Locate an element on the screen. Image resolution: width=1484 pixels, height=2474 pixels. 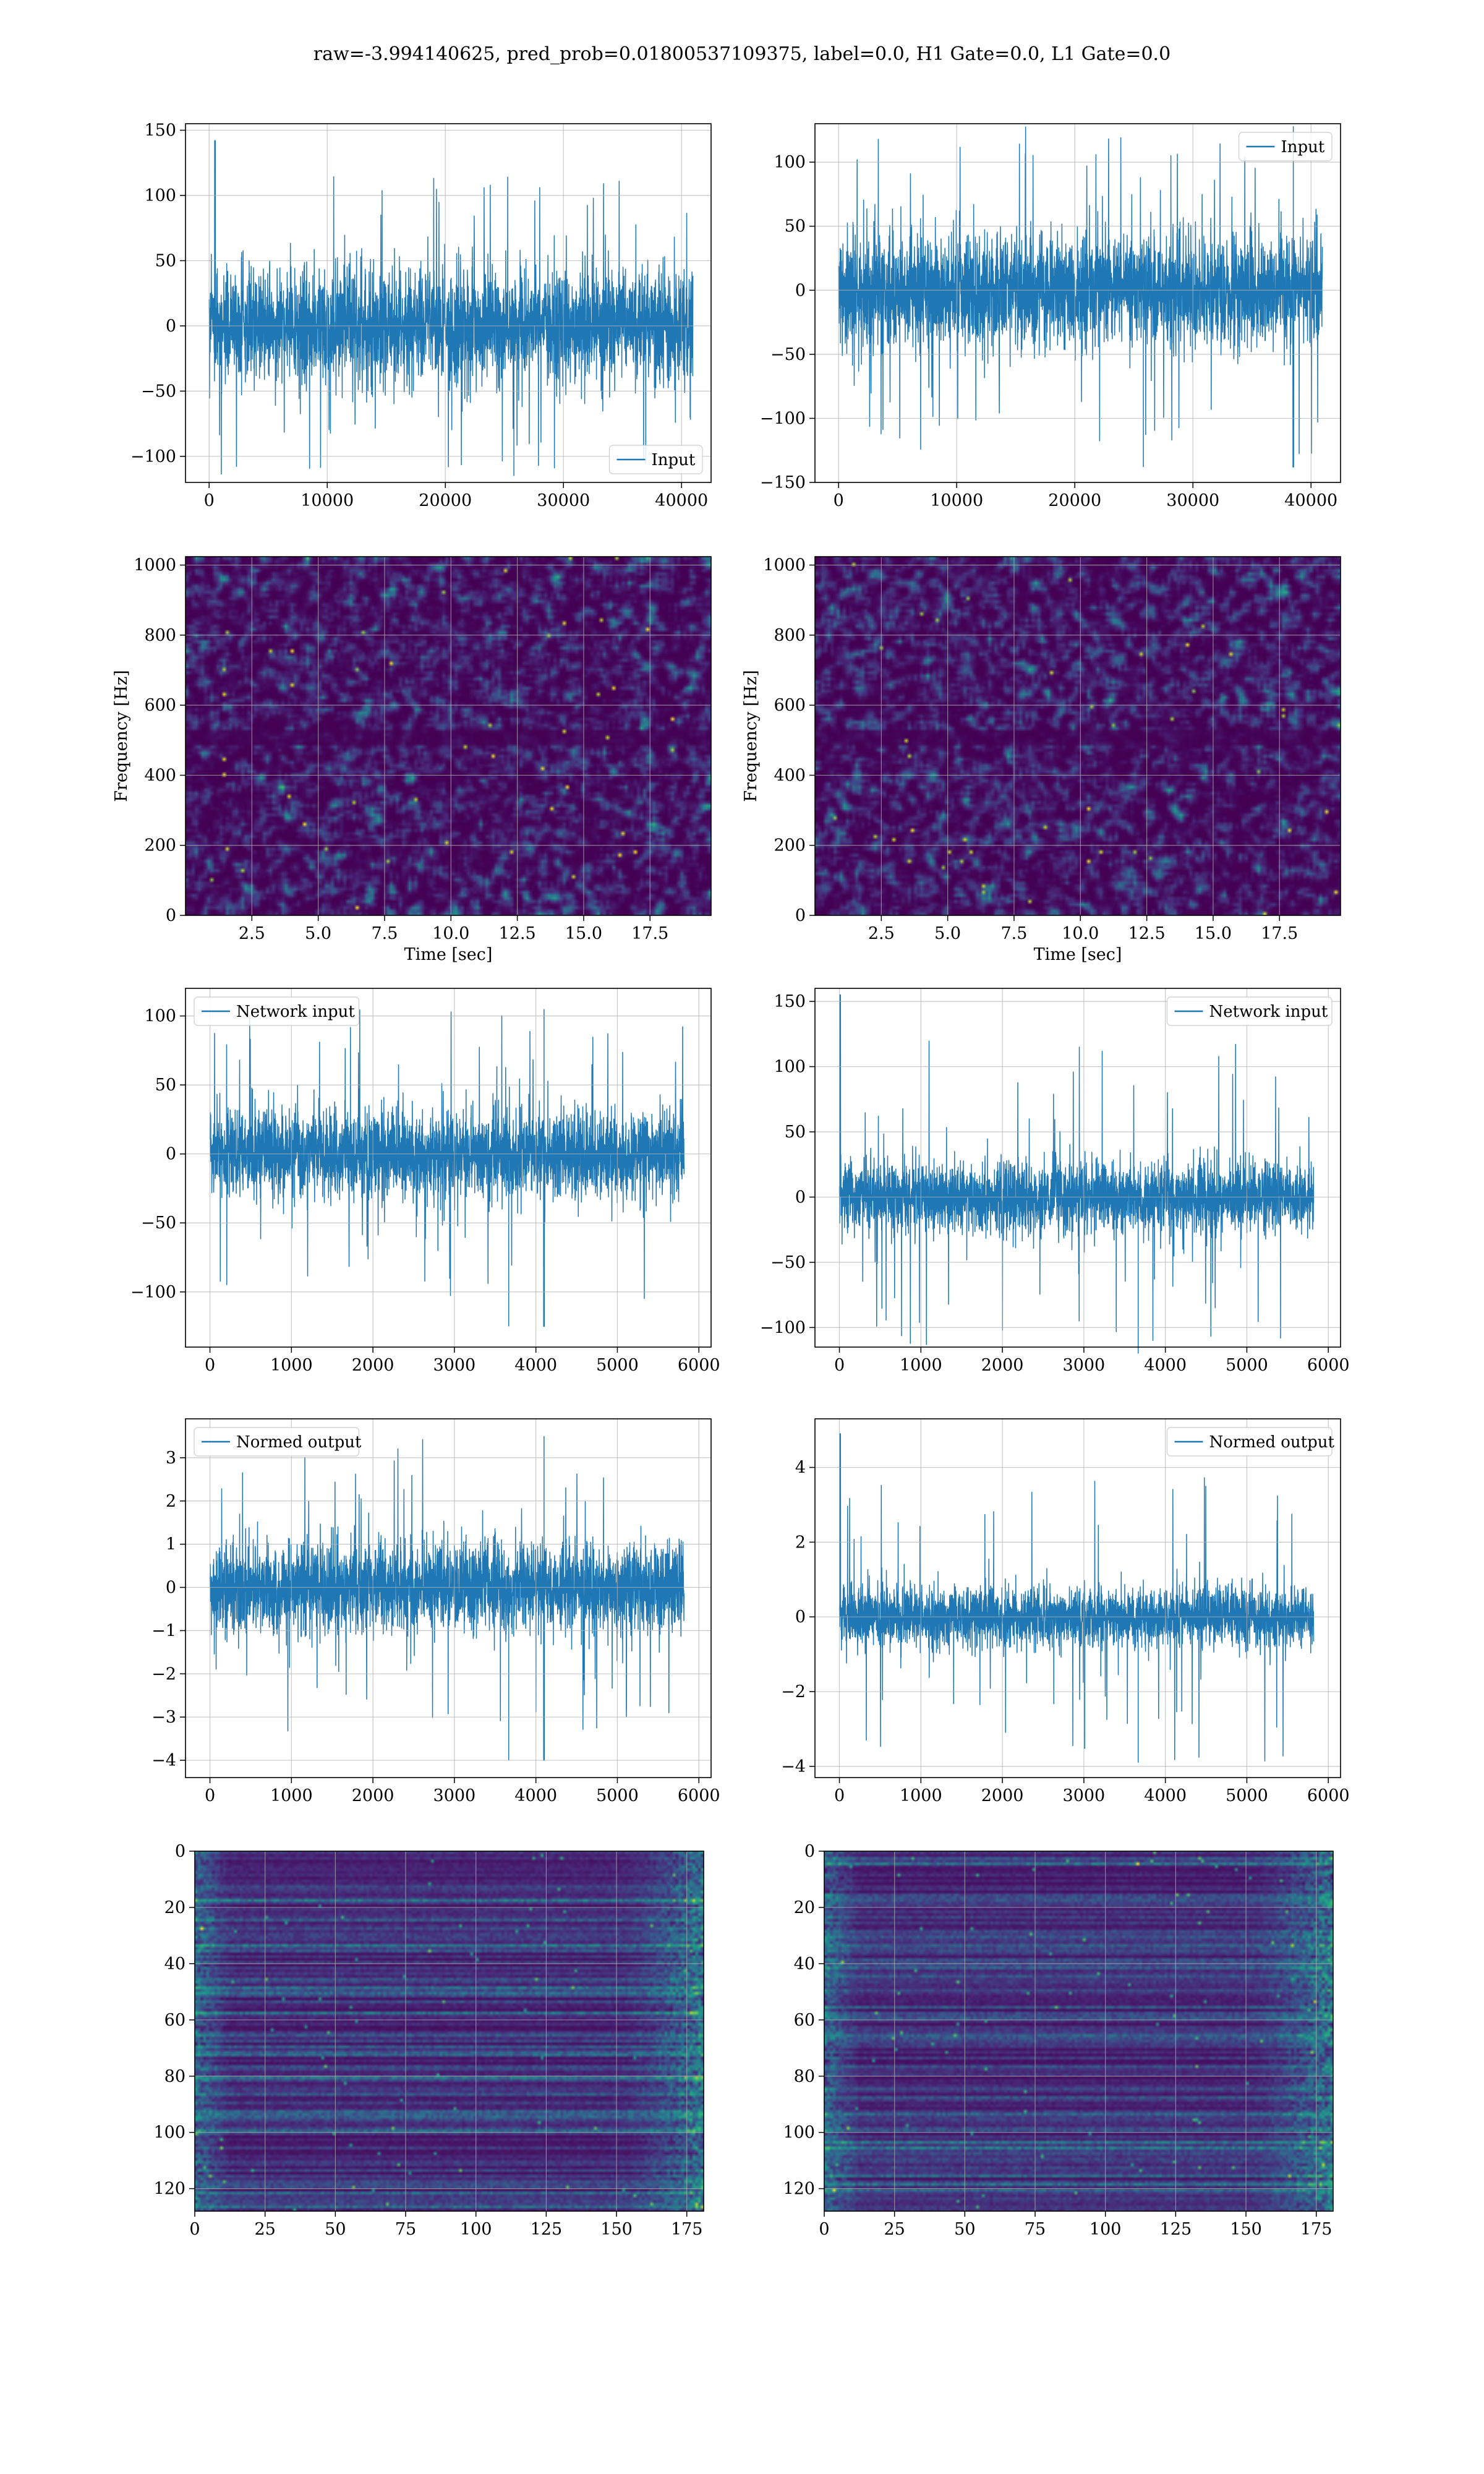
legend: Normed output is located at coordinates (278, 1442).